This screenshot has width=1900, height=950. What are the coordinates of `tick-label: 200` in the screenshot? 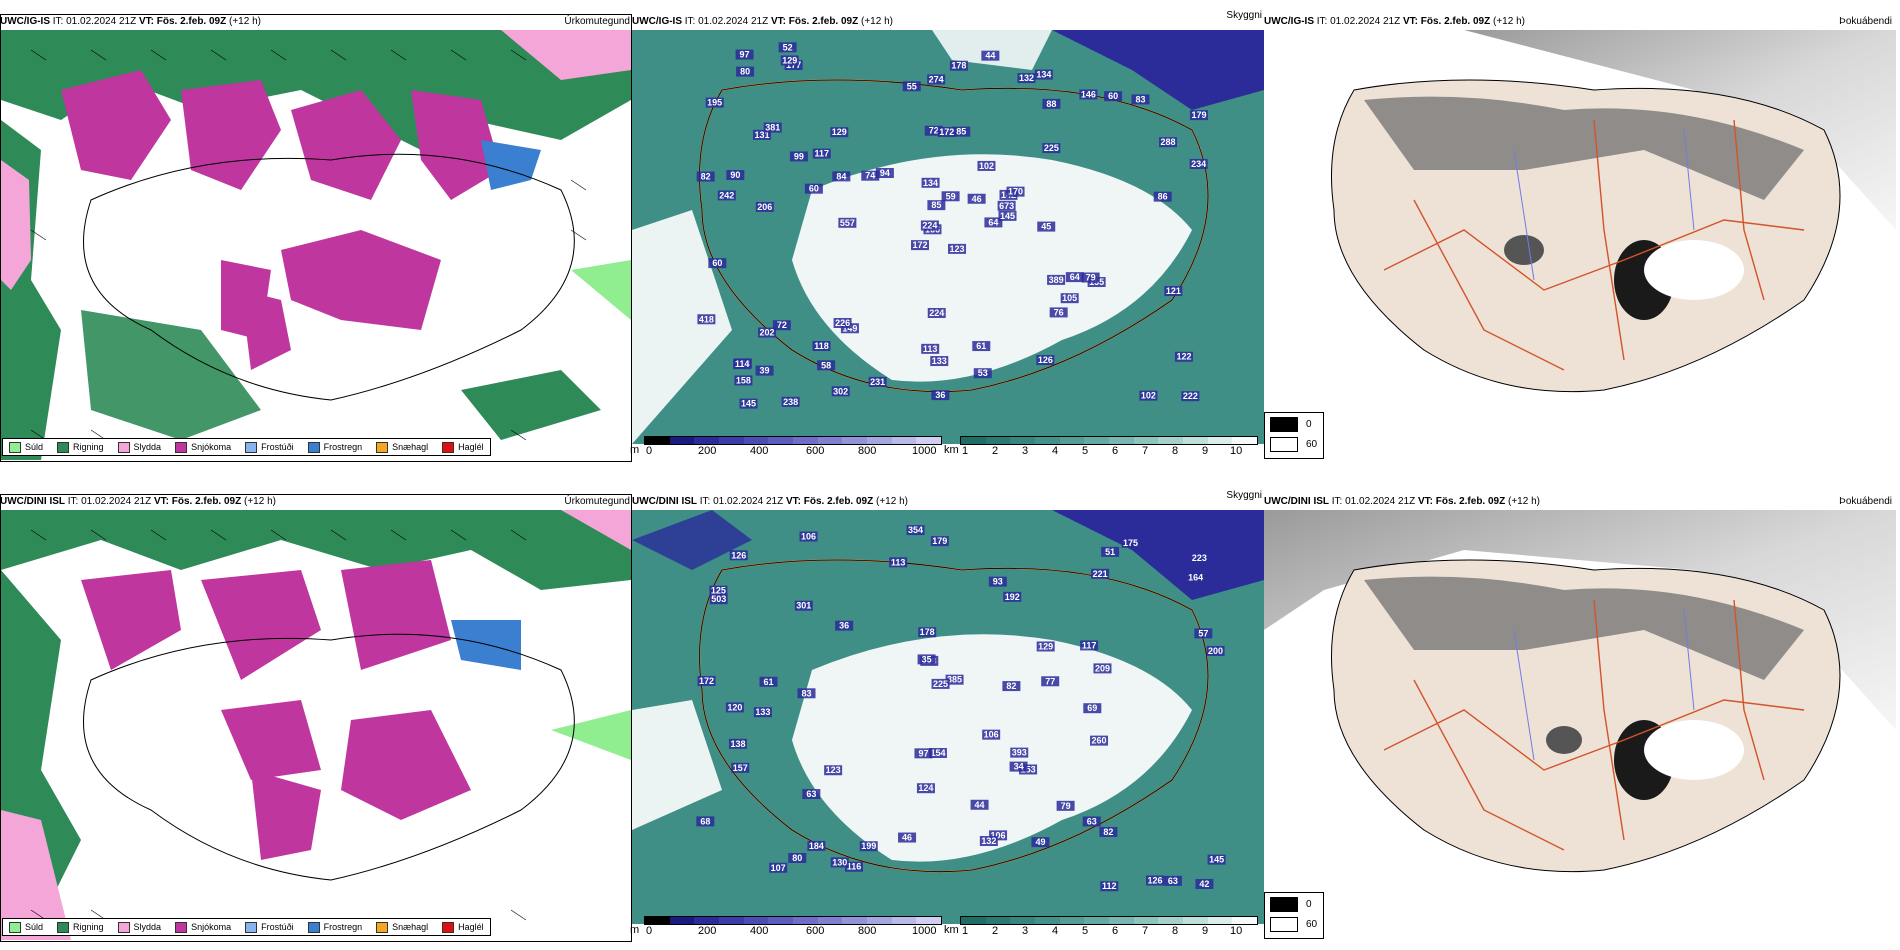 It's located at (707, 451).